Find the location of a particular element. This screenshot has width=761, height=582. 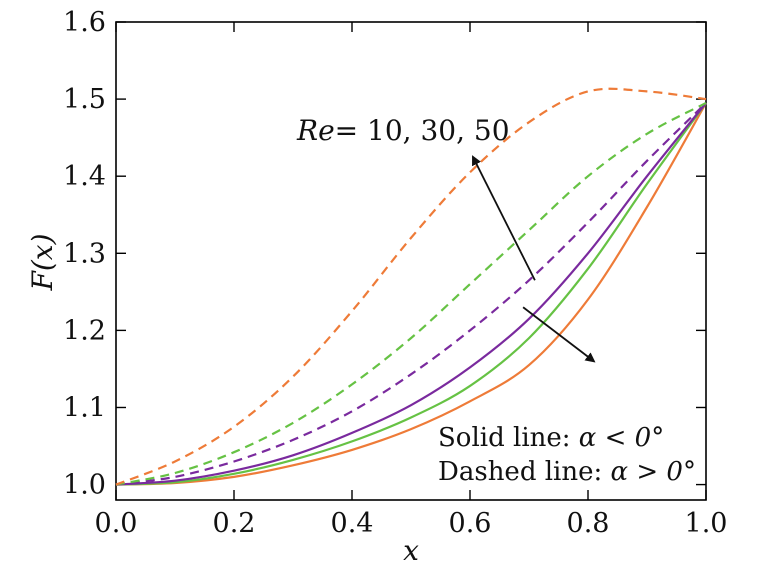

y-tick-label: 1.4 is located at coordinates (84, 176).